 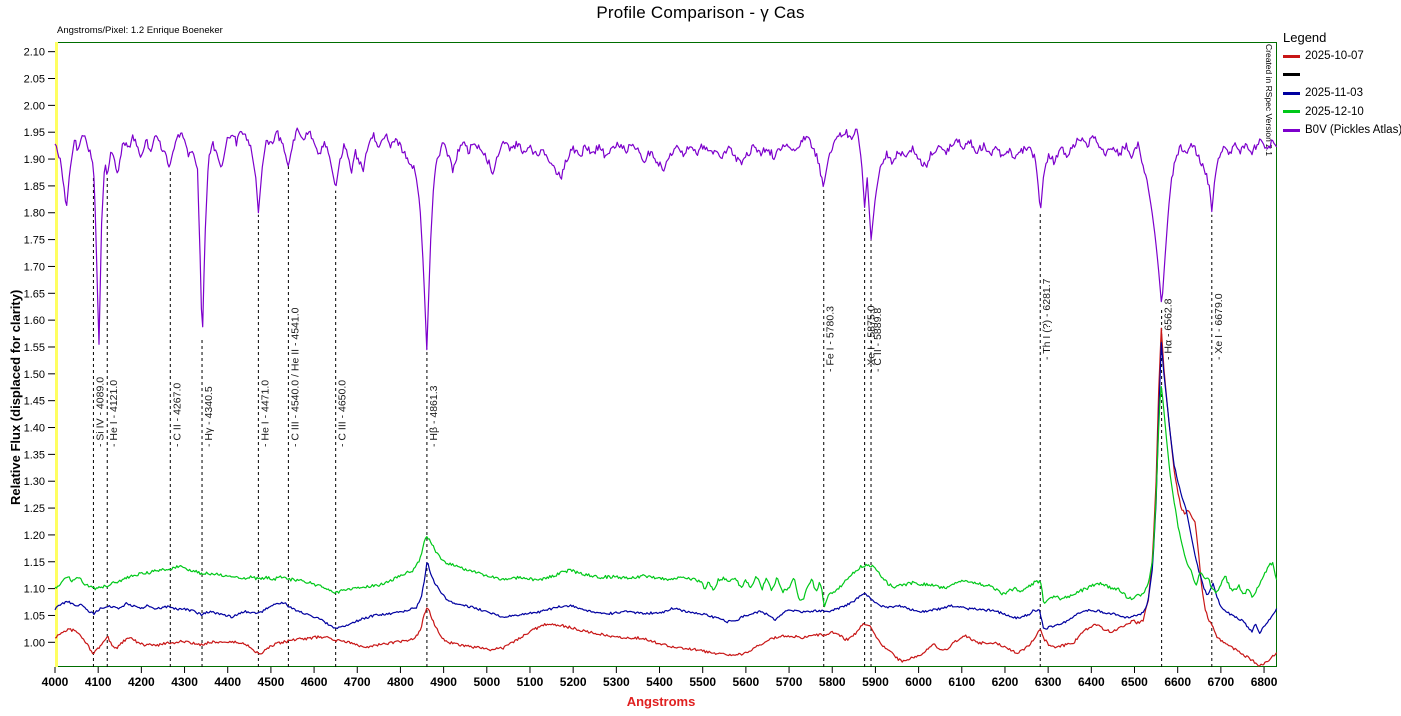 What do you see at coordinates (34, 563) in the screenshot?
I see `y-tick-label: 1.15` at bounding box center [34, 563].